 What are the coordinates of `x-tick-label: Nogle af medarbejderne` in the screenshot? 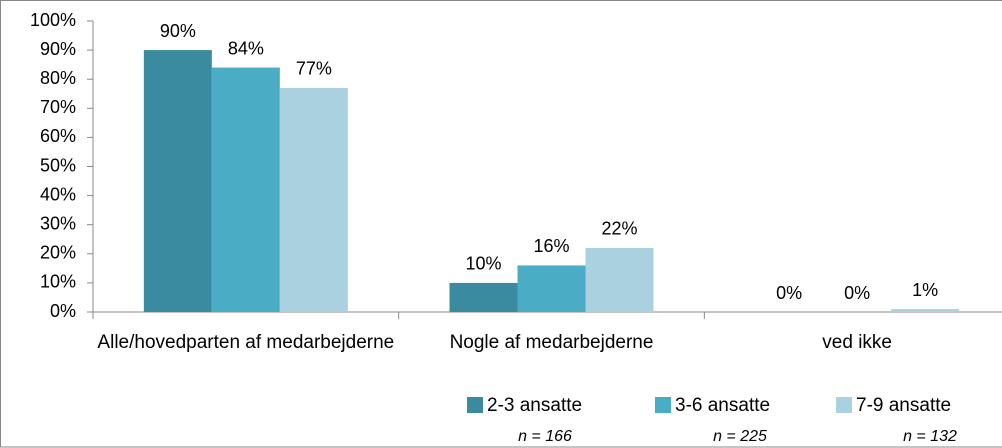 It's located at (551, 342).